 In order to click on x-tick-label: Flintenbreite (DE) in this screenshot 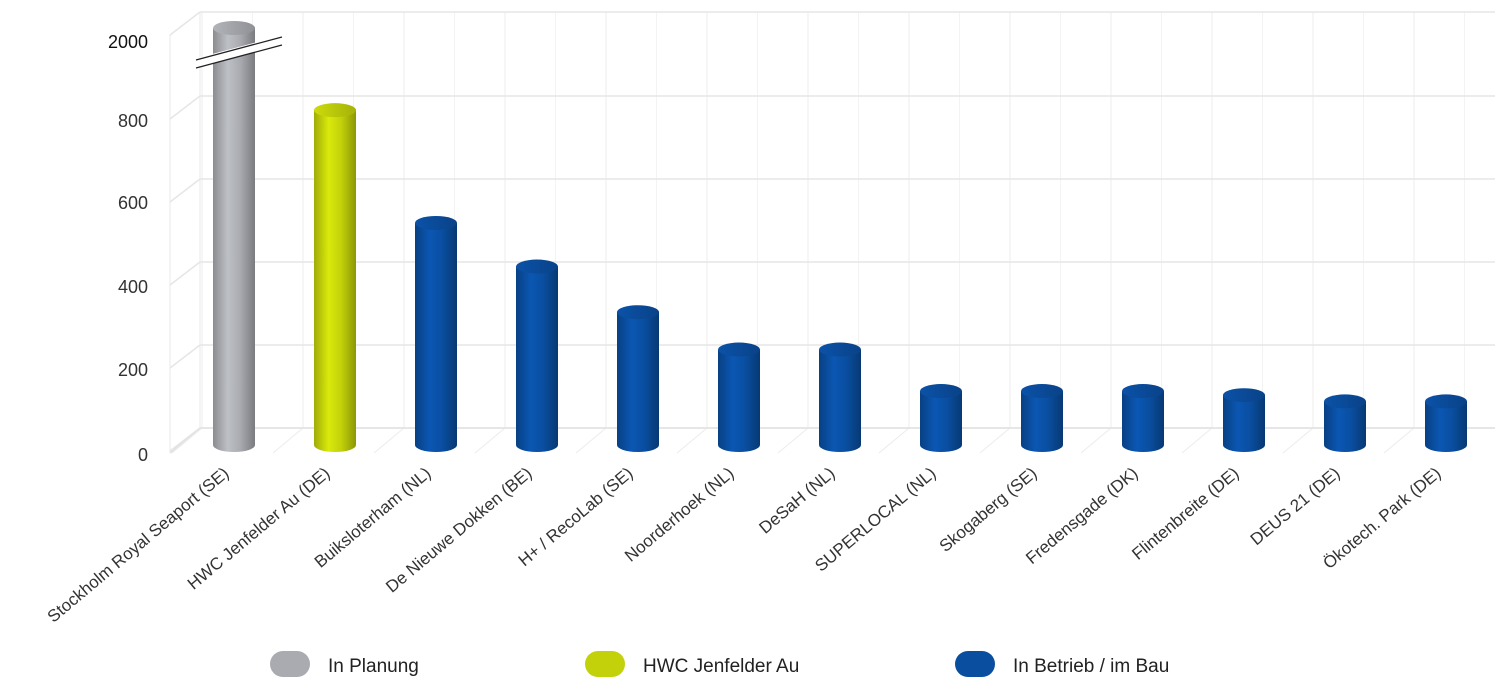, I will do `click(1185, 514)`.